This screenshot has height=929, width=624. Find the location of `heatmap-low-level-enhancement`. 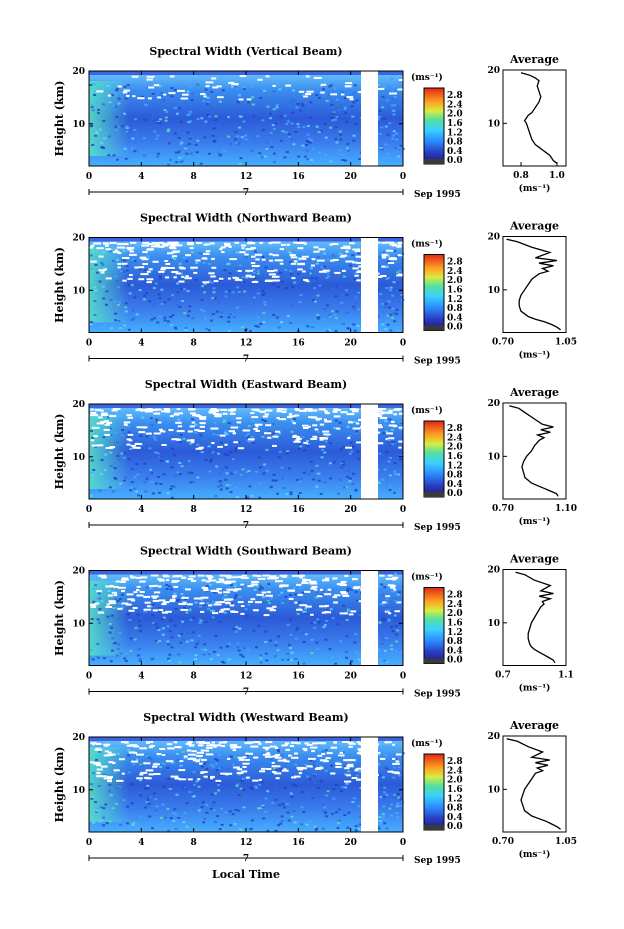

heatmap-low-level-enhancement is located at coordinates (109, 618).